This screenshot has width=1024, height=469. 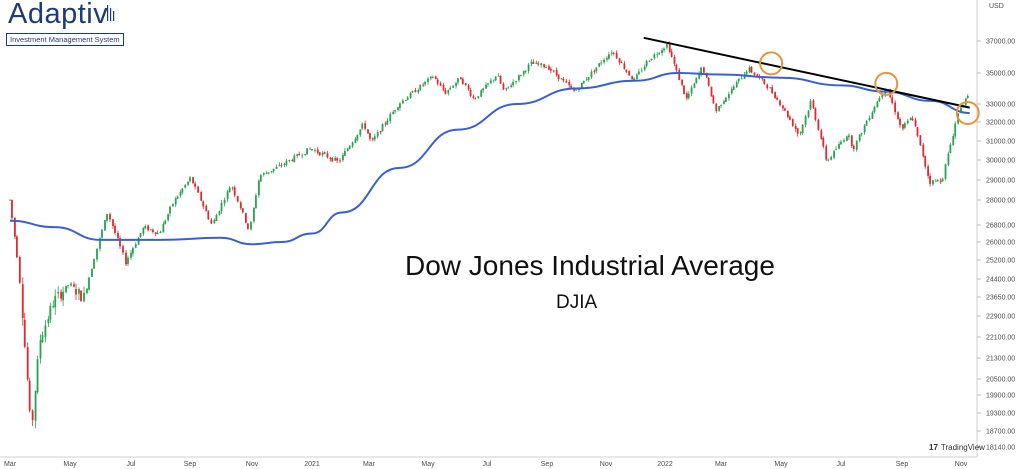 I want to click on logo-wordmark: Adaptiv, so click(x=58, y=15).